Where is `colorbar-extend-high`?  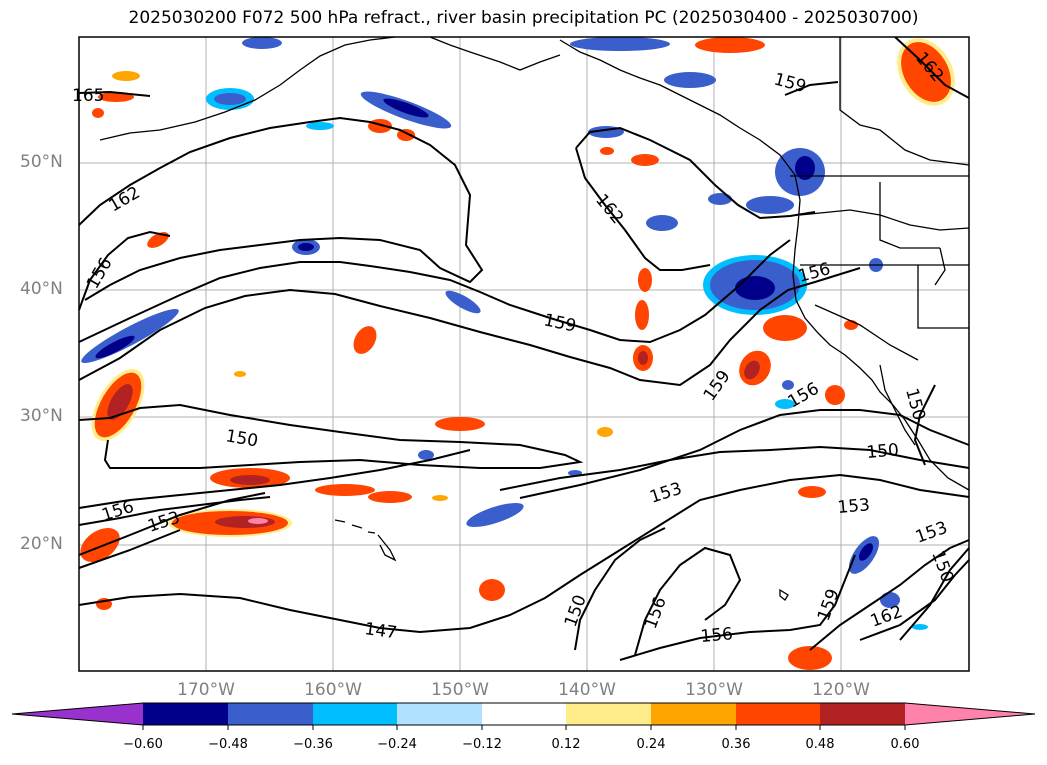 colorbar-extend-high is located at coordinates (970, 714).